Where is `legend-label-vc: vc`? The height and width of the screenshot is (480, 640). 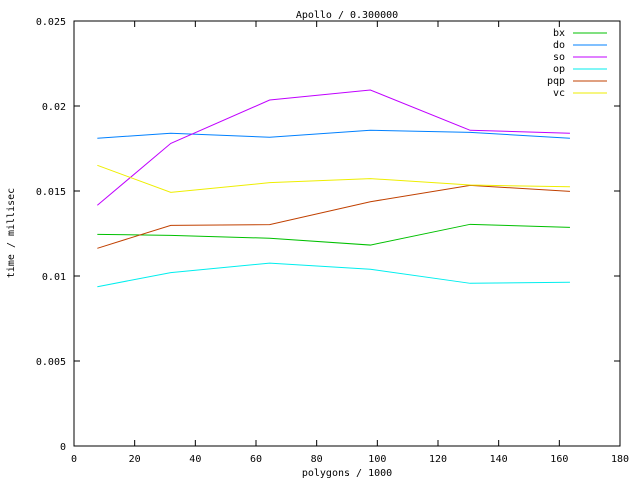 legend-label-vc: vc is located at coordinates (559, 93).